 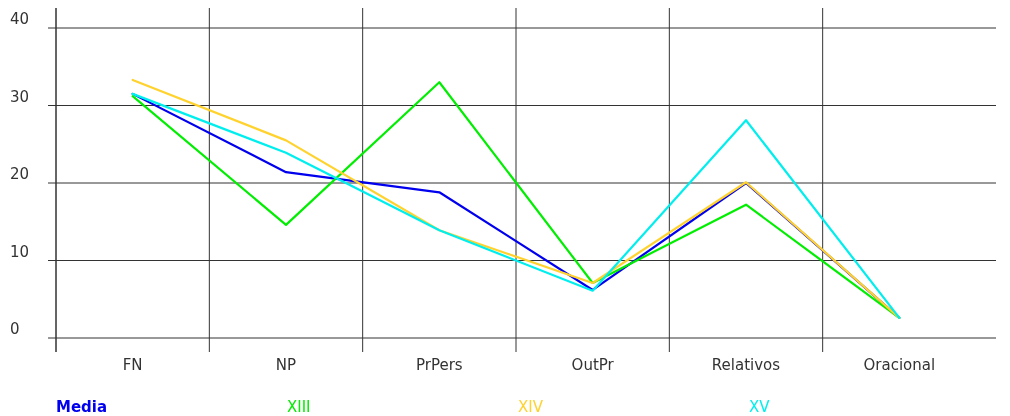 I want to click on x-tick-label: Relativos, so click(x=746, y=365).